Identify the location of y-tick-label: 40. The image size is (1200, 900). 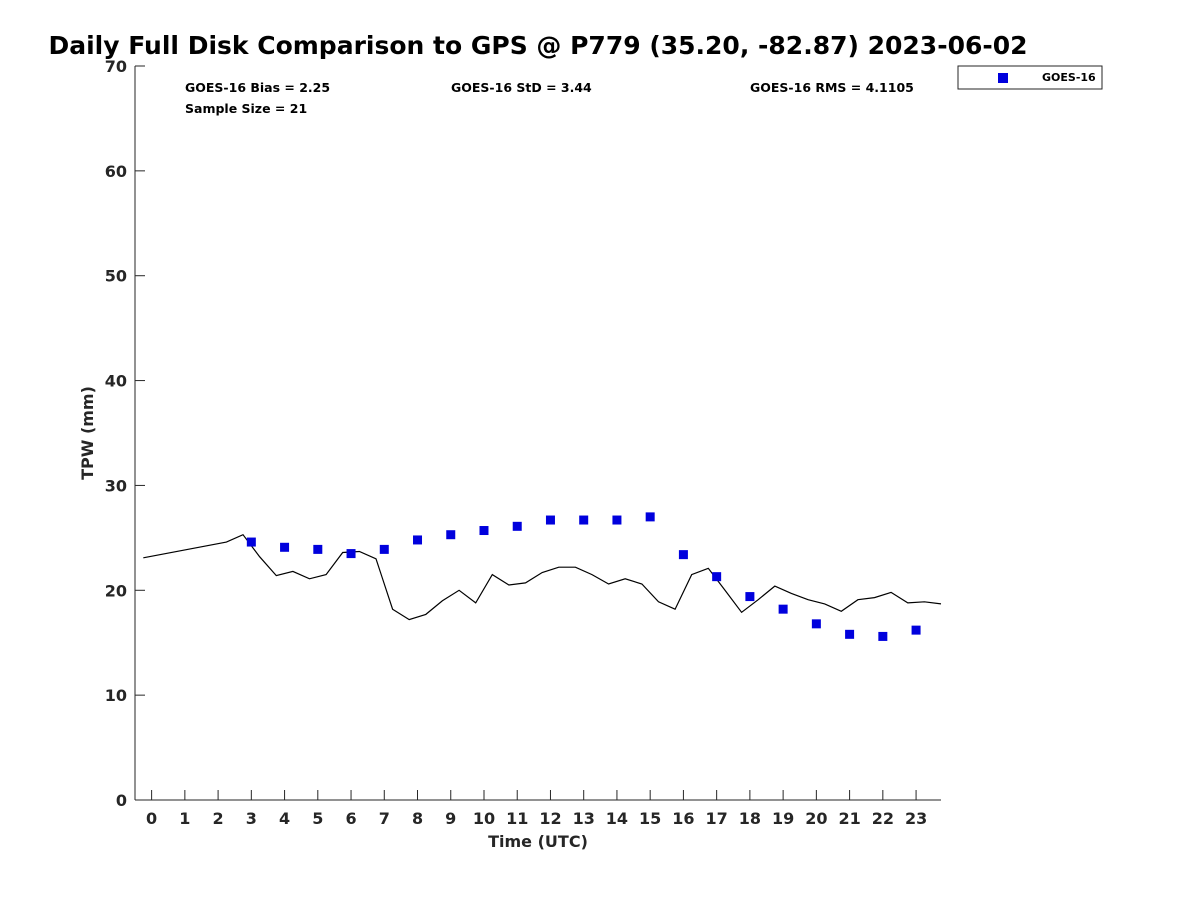
(116, 381).